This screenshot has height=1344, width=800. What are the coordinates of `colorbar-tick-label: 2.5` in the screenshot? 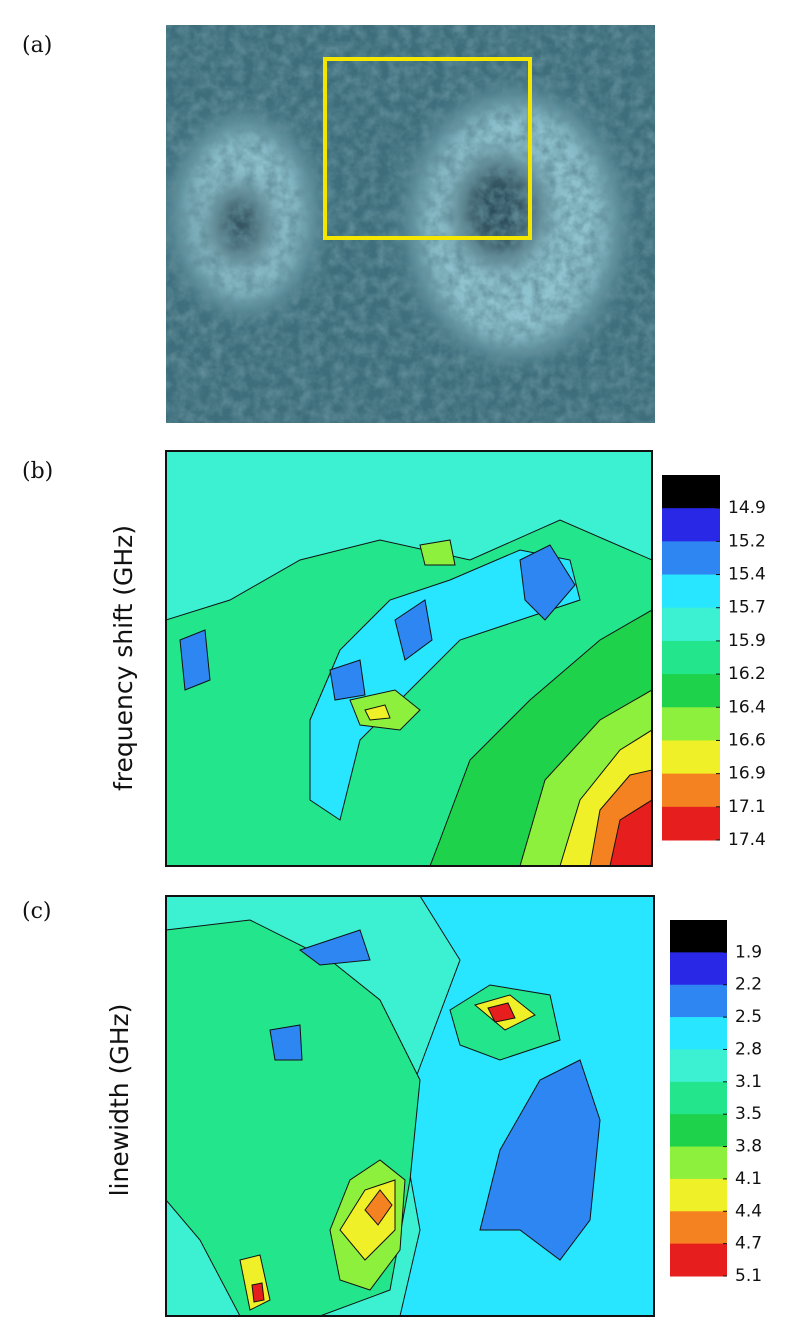 It's located at (748, 1017).